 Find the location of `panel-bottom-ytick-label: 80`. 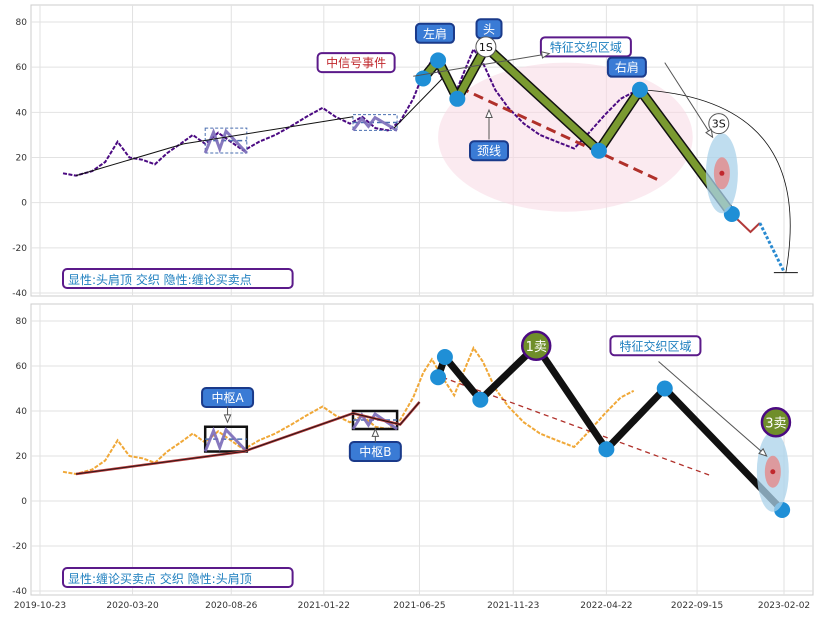

panel-bottom-ytick-label: 80 is located at coordinates (22, 322).